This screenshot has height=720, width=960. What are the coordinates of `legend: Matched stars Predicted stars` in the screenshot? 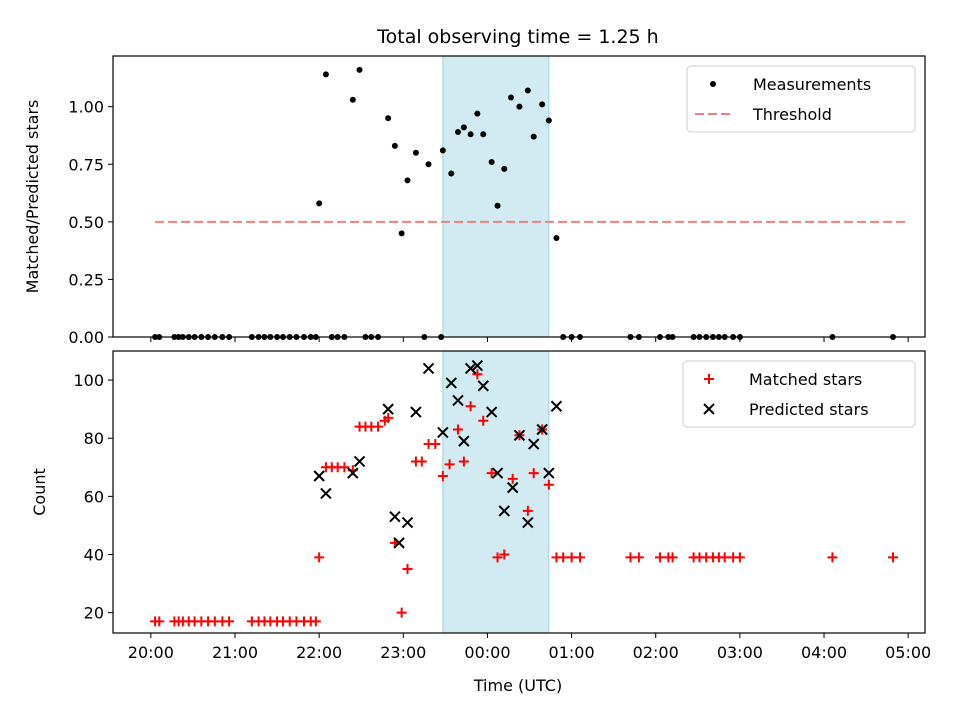 It's located at (799, 394).